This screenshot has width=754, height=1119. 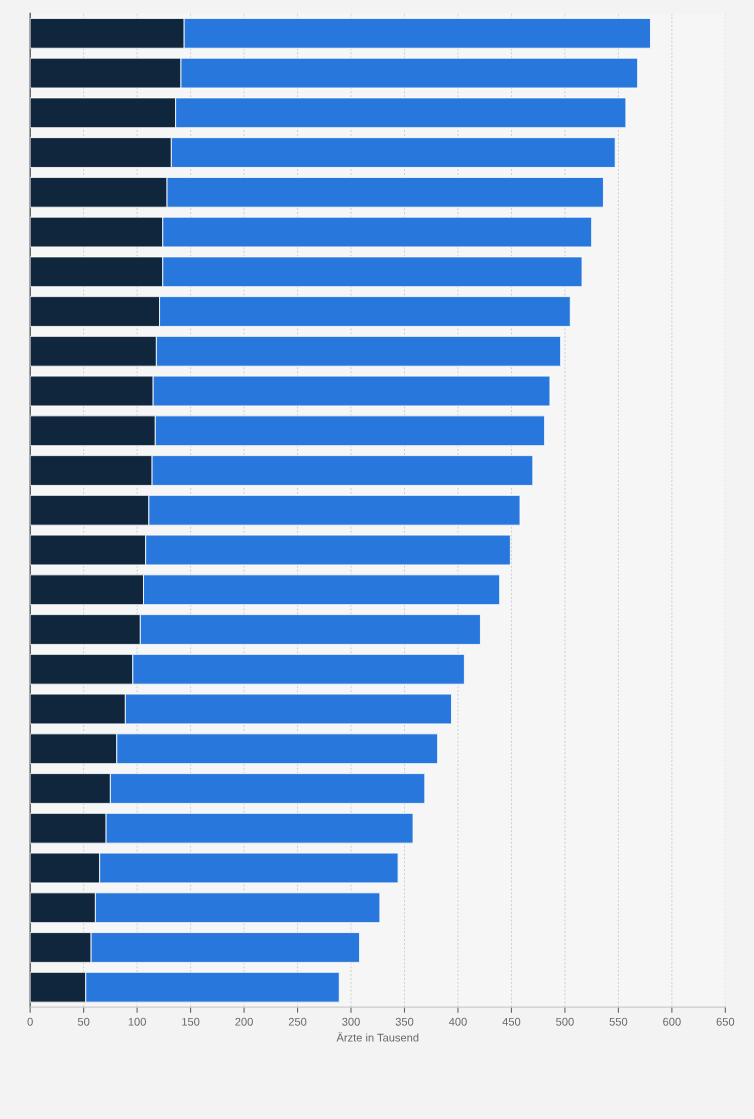 What do you see at coordinates (672, 1021) in the screenshot?
I see `x-tick-label: 600` at bounding box center [672, 1021].